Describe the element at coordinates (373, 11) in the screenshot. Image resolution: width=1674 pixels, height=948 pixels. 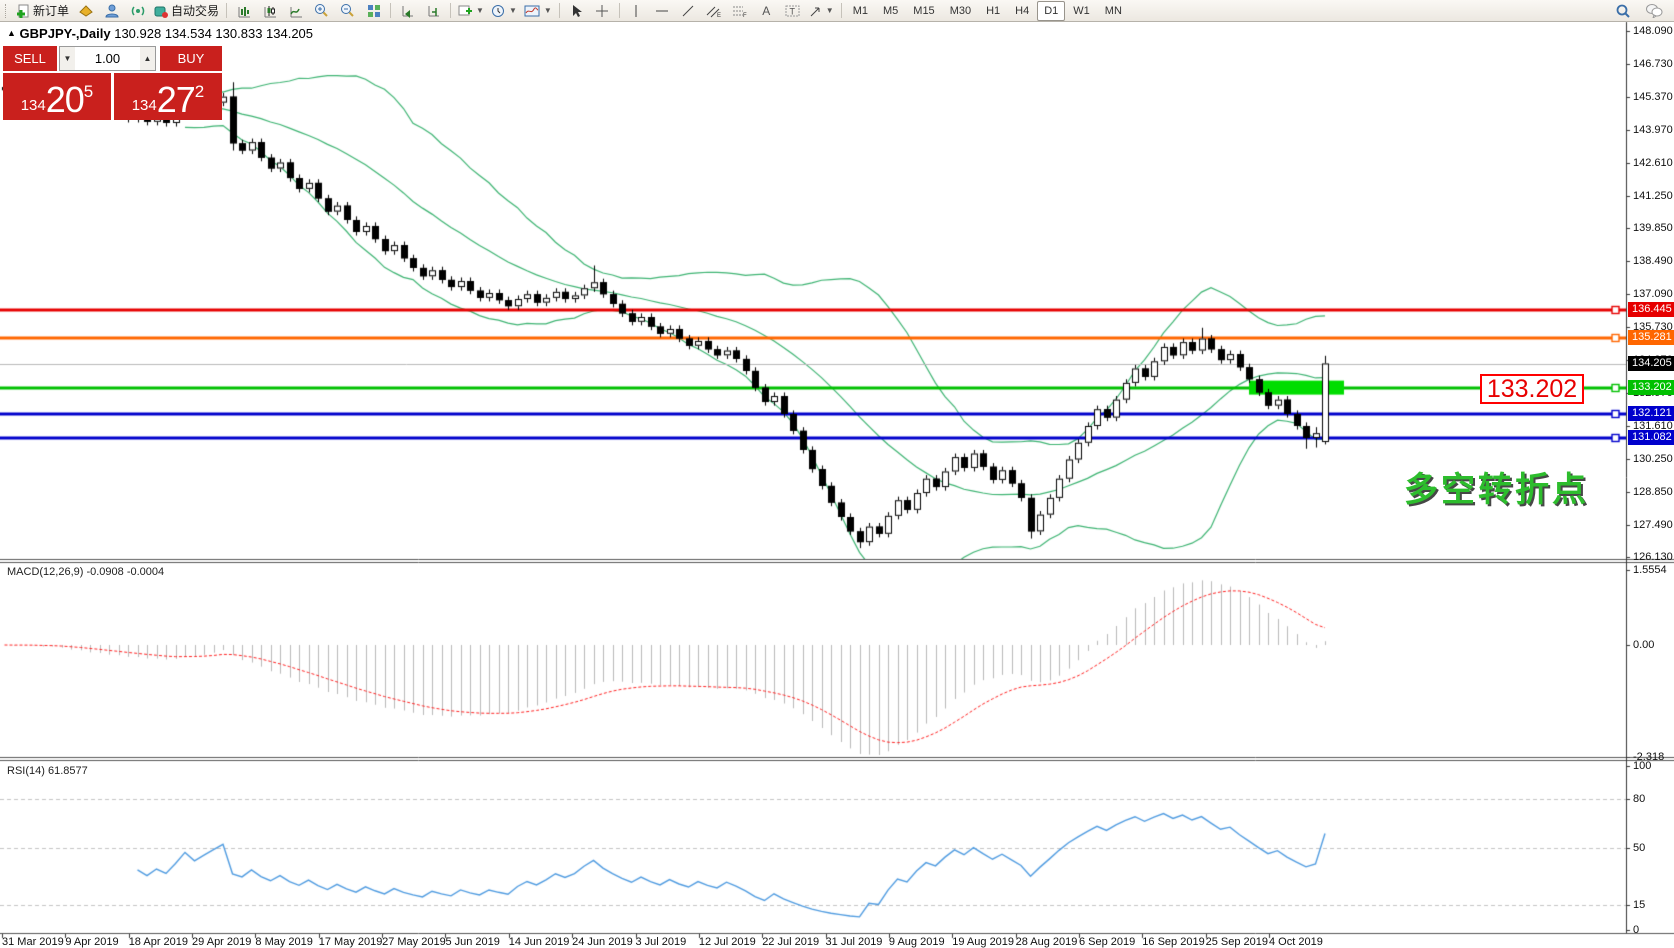
I see `tile-windows-button` at that location.